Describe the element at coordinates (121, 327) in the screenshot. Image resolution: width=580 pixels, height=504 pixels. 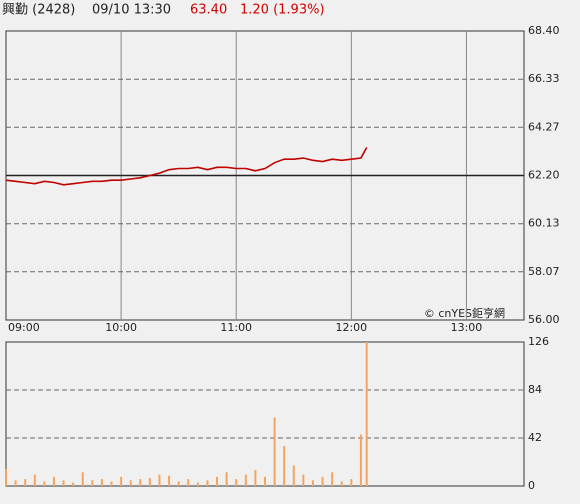
I see `x-tick-label: 10:00` at that location.